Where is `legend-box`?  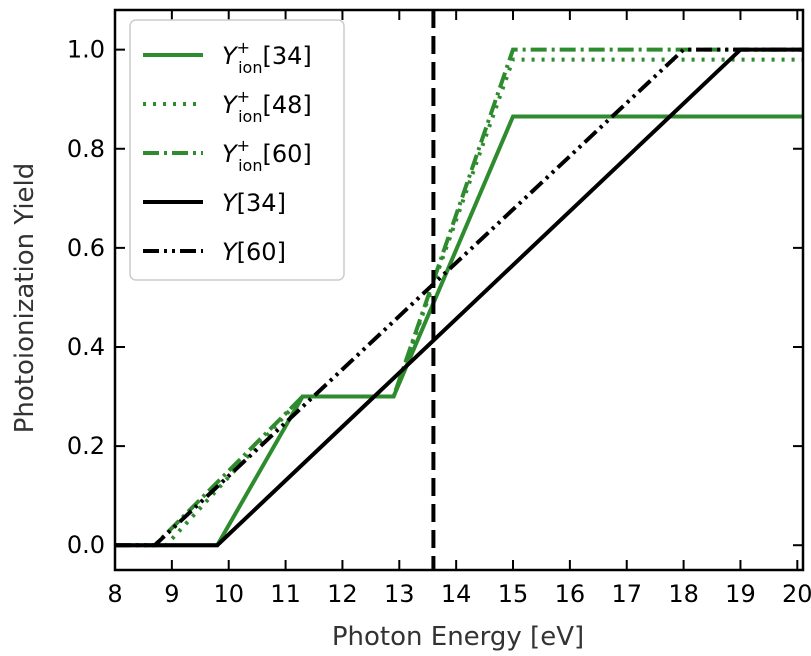 legend-box is located at coordinates (237, 150).